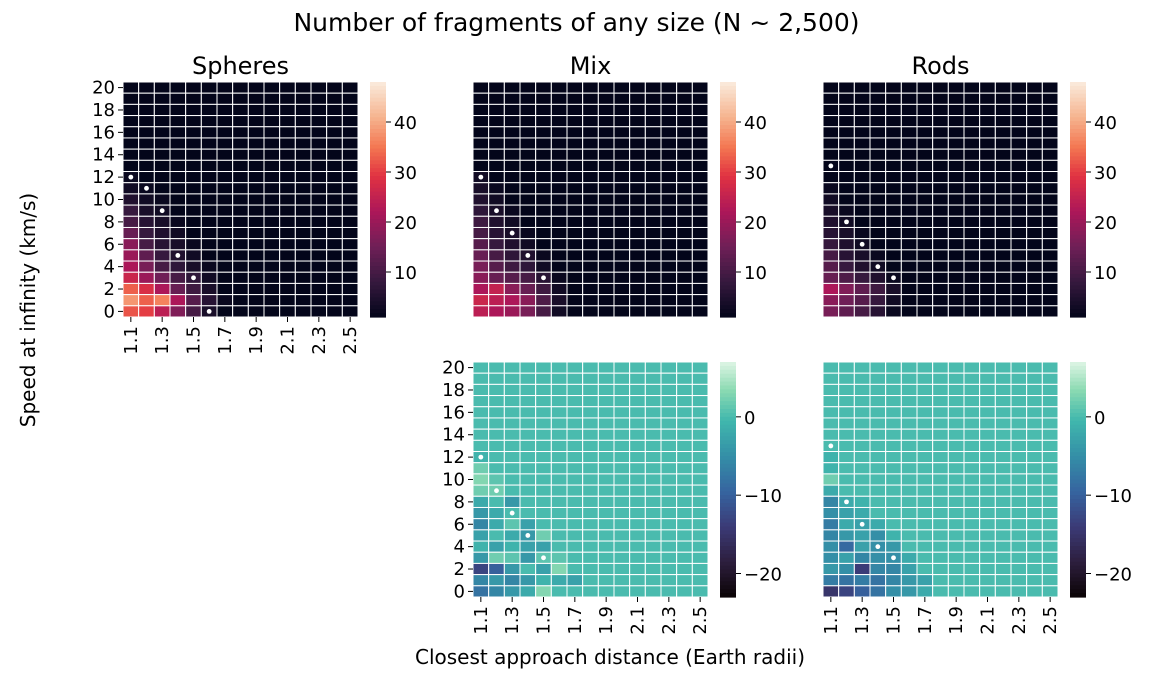  What do you see at coordinates (194, 340) in the screenshot?
I see `x-tick-label: 1.5` at bounding box center [194, 340].